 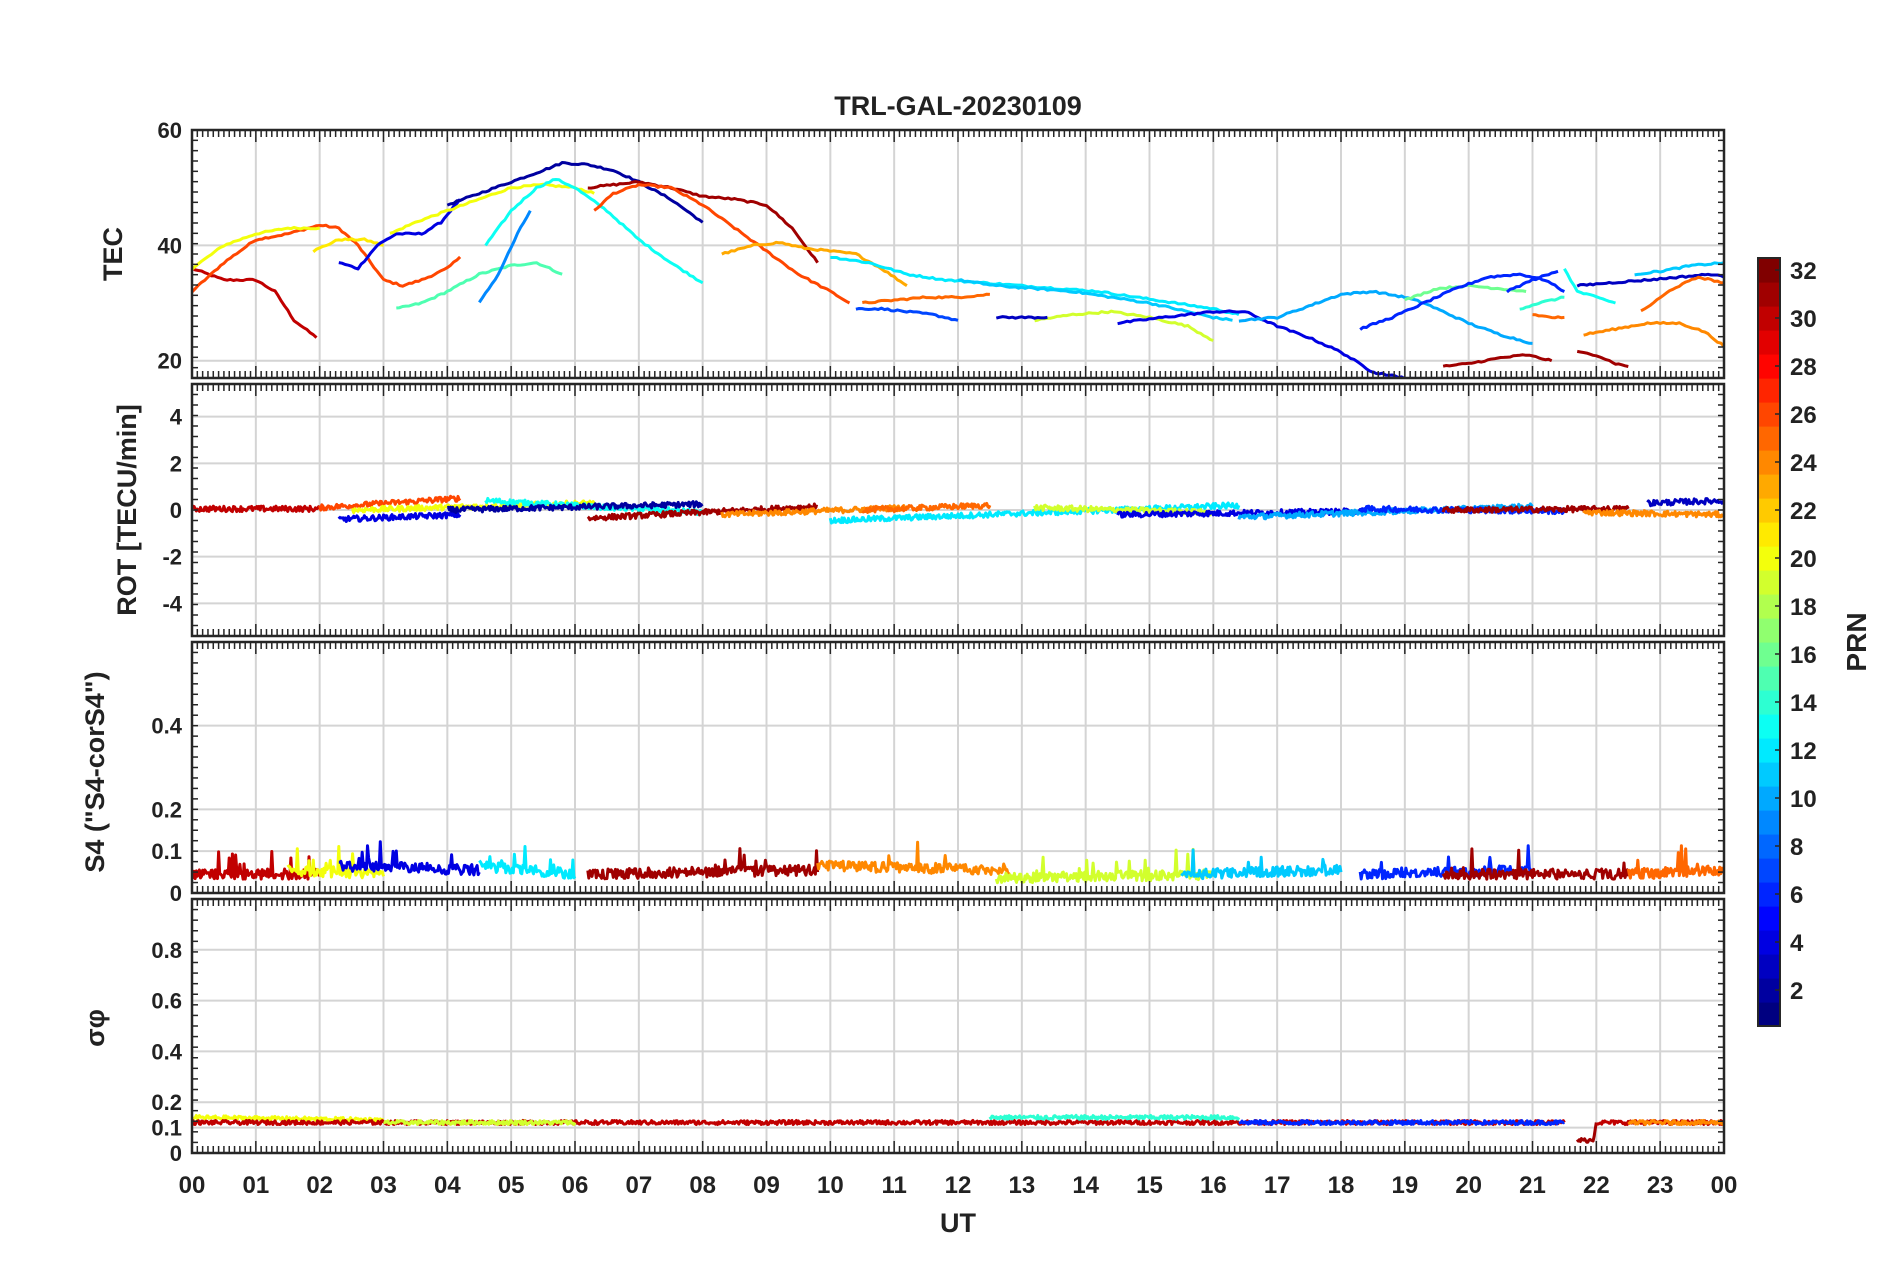 What do you see at coordinates (1803, 415) in the screenshot?
I see `colorbar-tick-label: 26` at bounding box center [1803, 415].